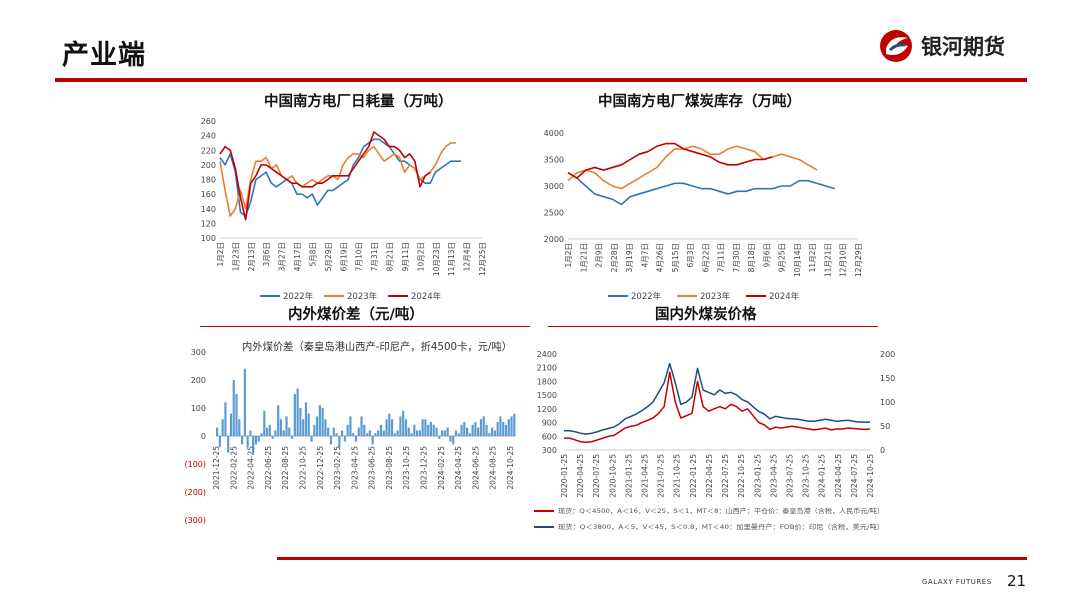 This screenshot has height=608, width=1080. Describe the element at coordinates (420, 256) in the screenshot. I see `x-tick-label: 10月2日` at that location.